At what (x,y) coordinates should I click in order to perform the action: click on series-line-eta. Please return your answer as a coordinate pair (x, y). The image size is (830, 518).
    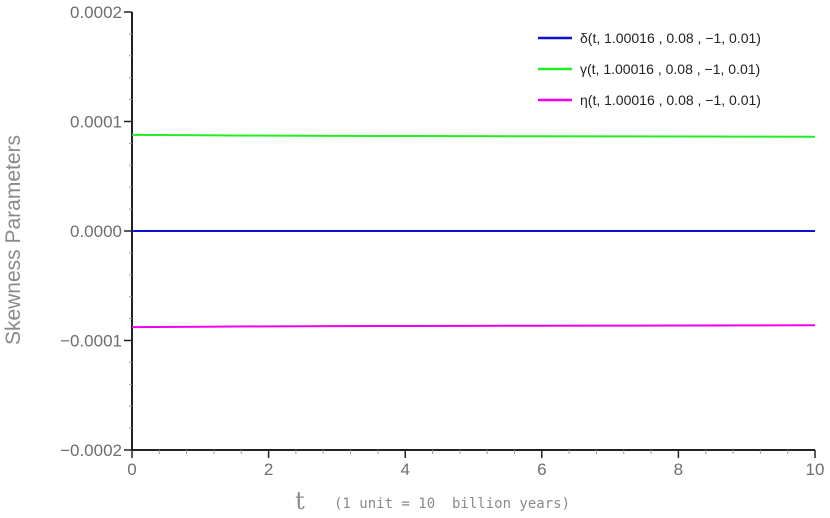
    Looking at the image, I should click on (473, 326).